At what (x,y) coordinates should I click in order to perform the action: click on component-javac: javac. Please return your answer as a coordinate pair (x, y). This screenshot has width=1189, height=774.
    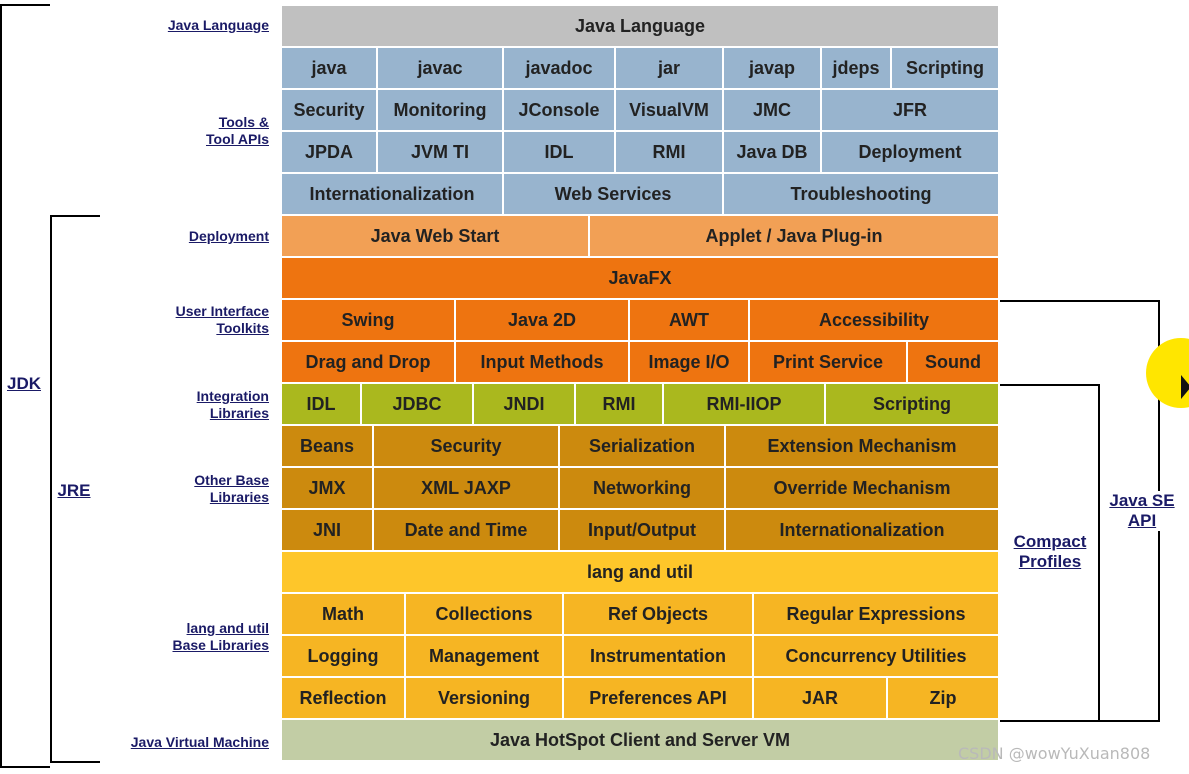
    Looking at the image, I should click on (441, 69).